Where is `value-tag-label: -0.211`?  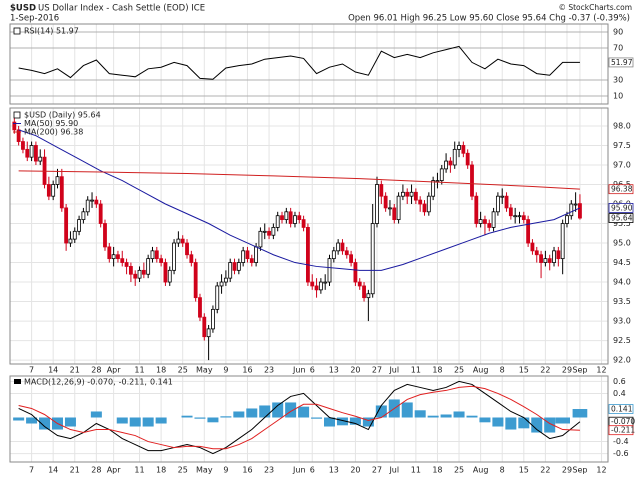
value-tag-label: -0.211 is located at coordinates (623, 430).